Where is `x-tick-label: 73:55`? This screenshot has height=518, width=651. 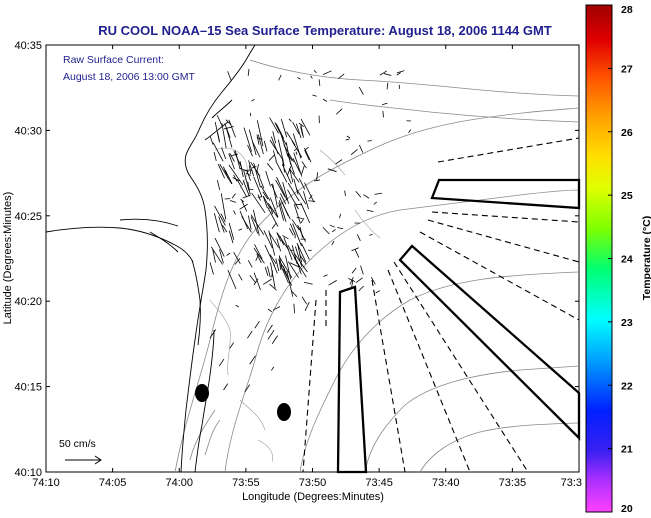
x-tick-label: 73:55 is located at coordinates (246, 483).